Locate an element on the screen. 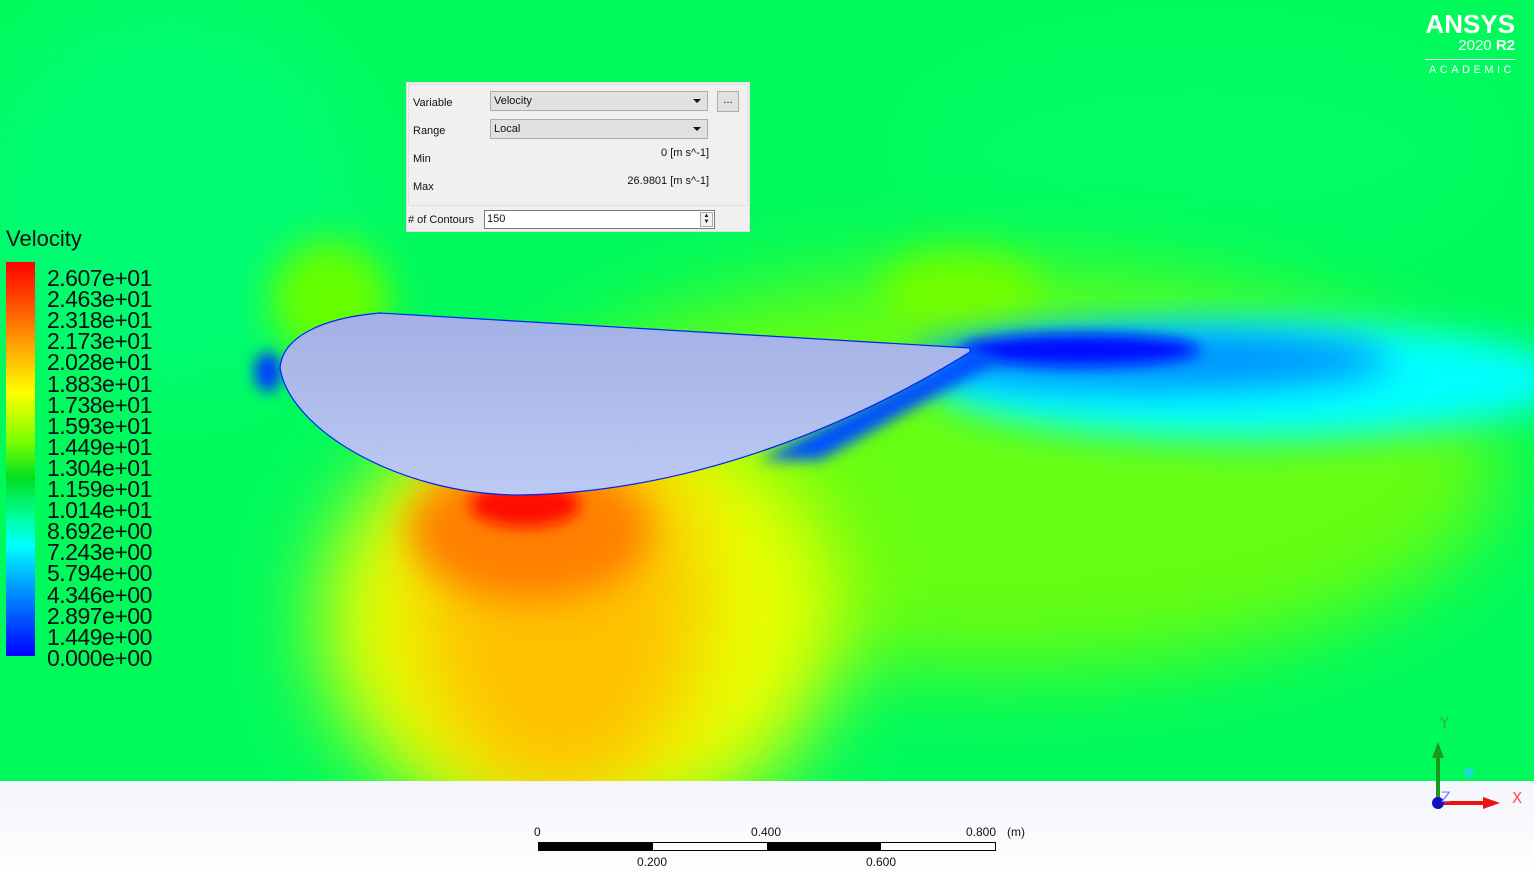 The image size is (1534, 876). rotation-sphere is located at coordinates (1469, 773).